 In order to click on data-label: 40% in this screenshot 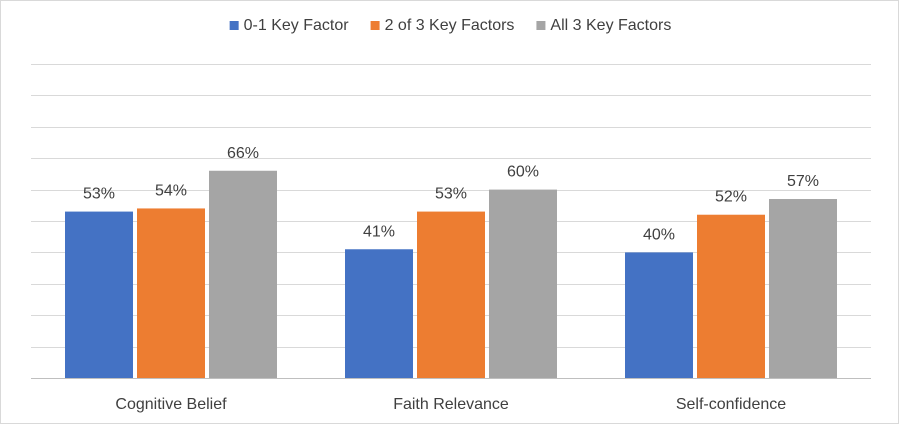, I will do `click(659, 234)`.